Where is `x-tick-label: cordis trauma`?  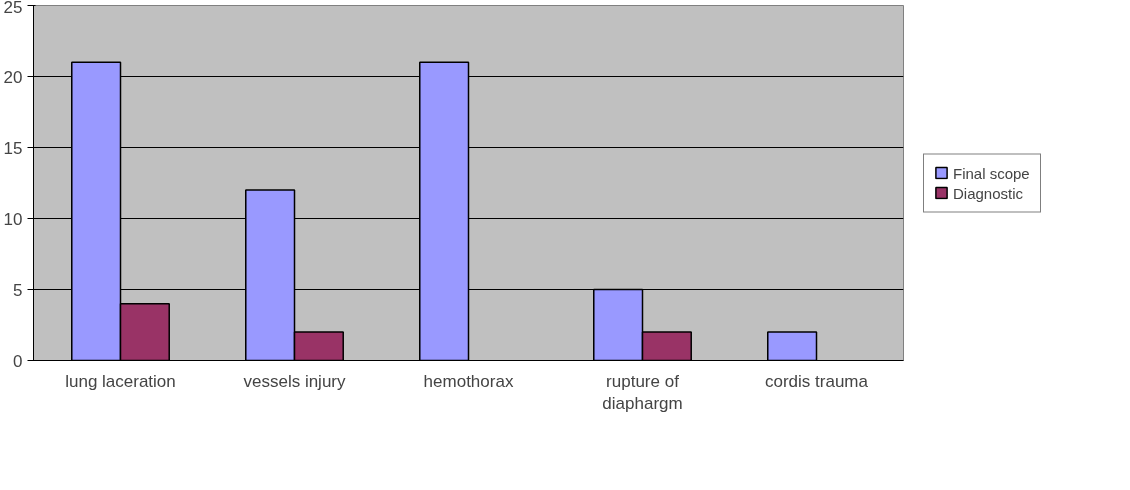
x-tick-label: cordis trauma is located at coordinates (817, 381).